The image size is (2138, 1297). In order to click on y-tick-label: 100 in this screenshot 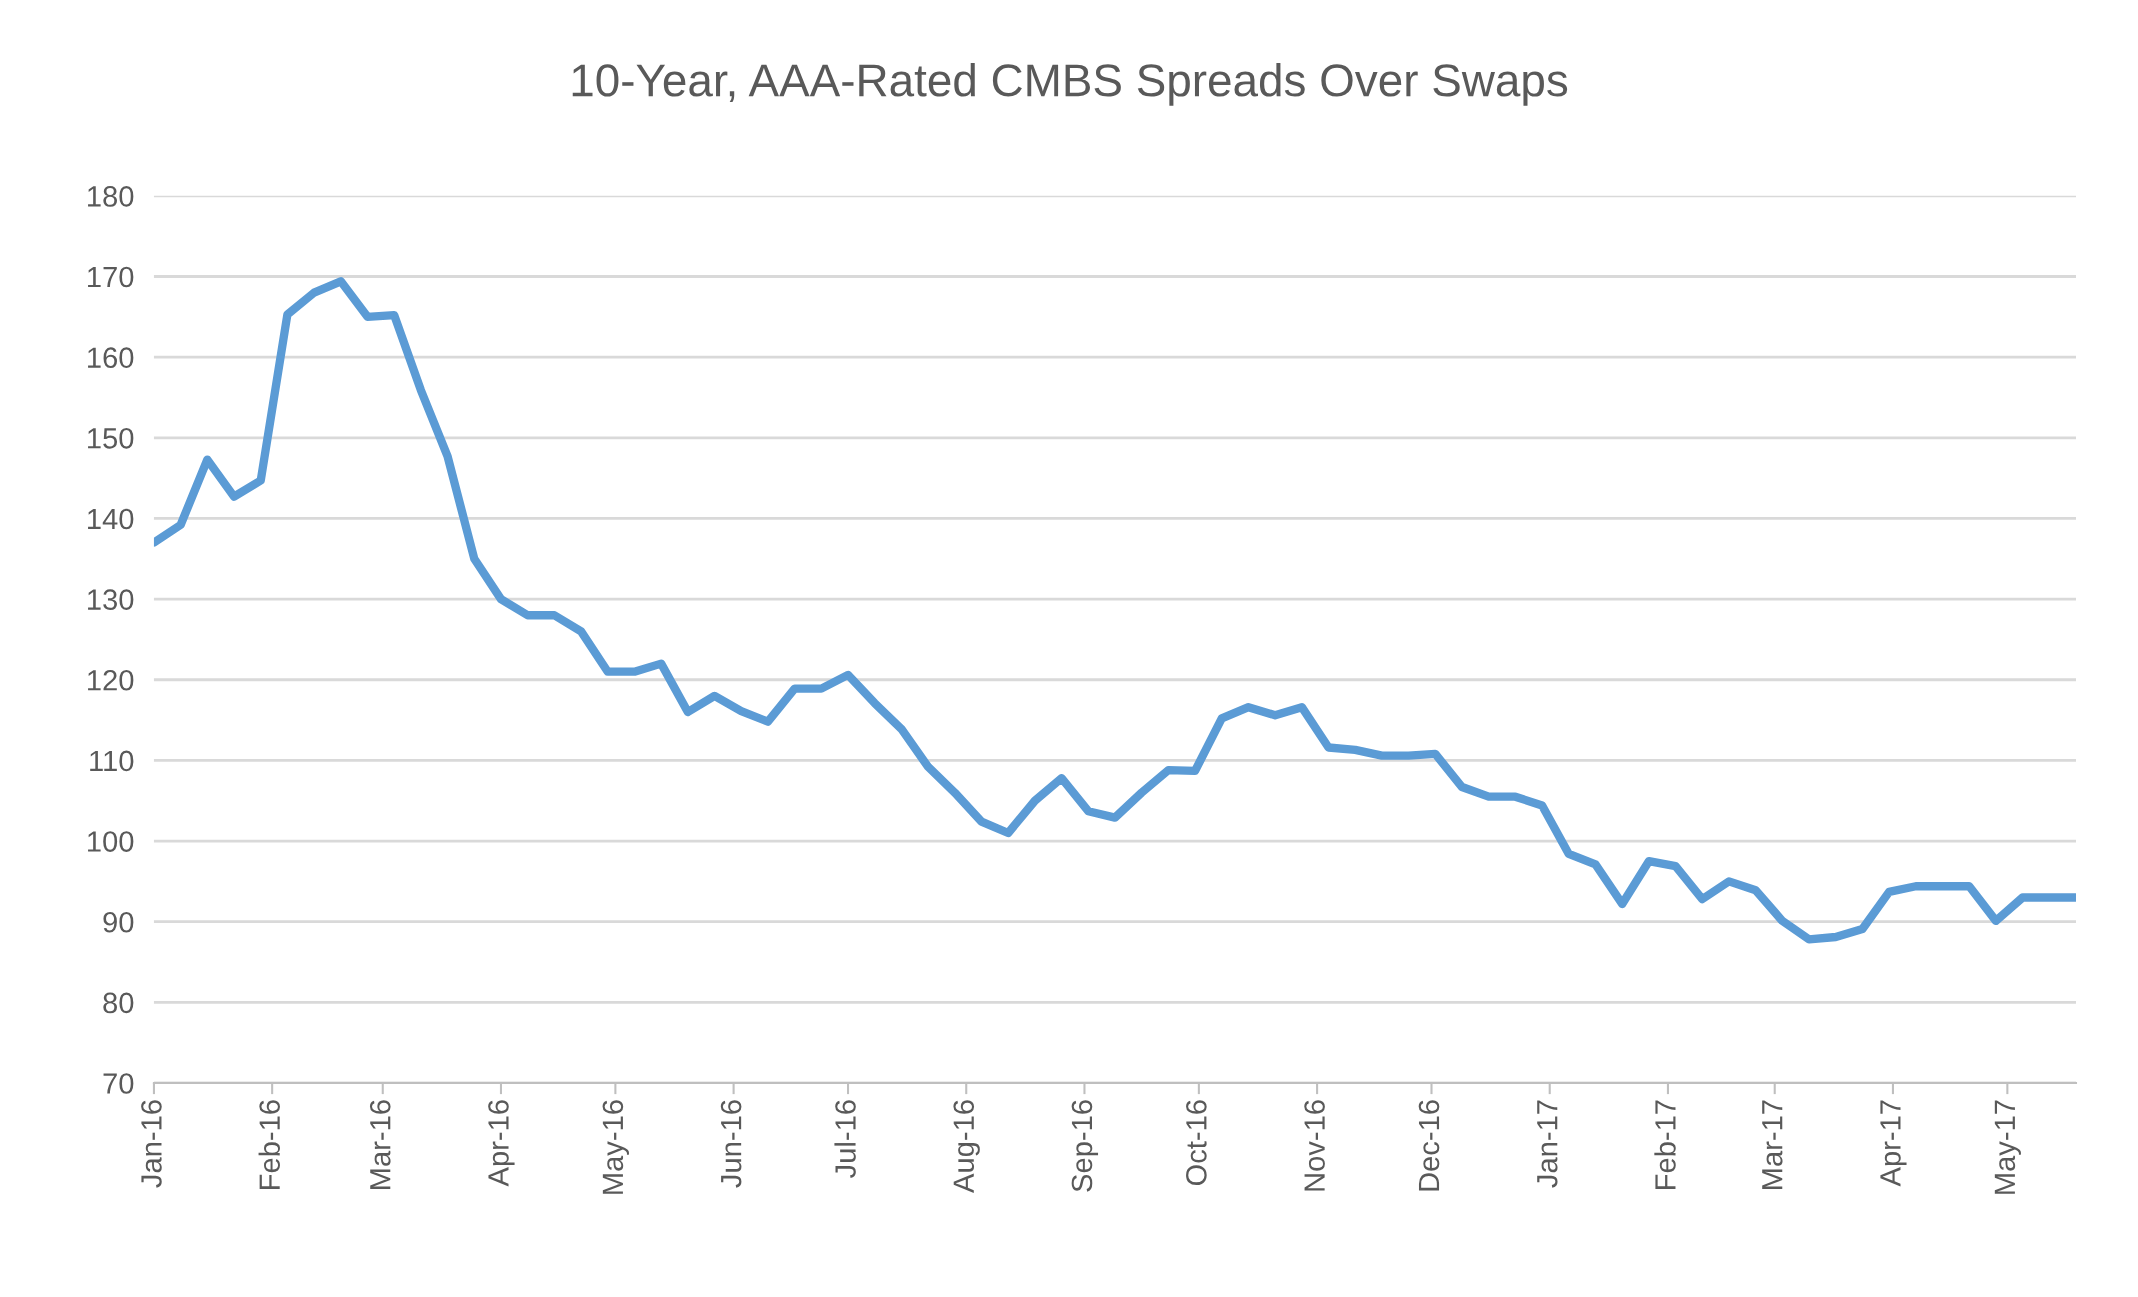, I will do `click(111, 841)`.